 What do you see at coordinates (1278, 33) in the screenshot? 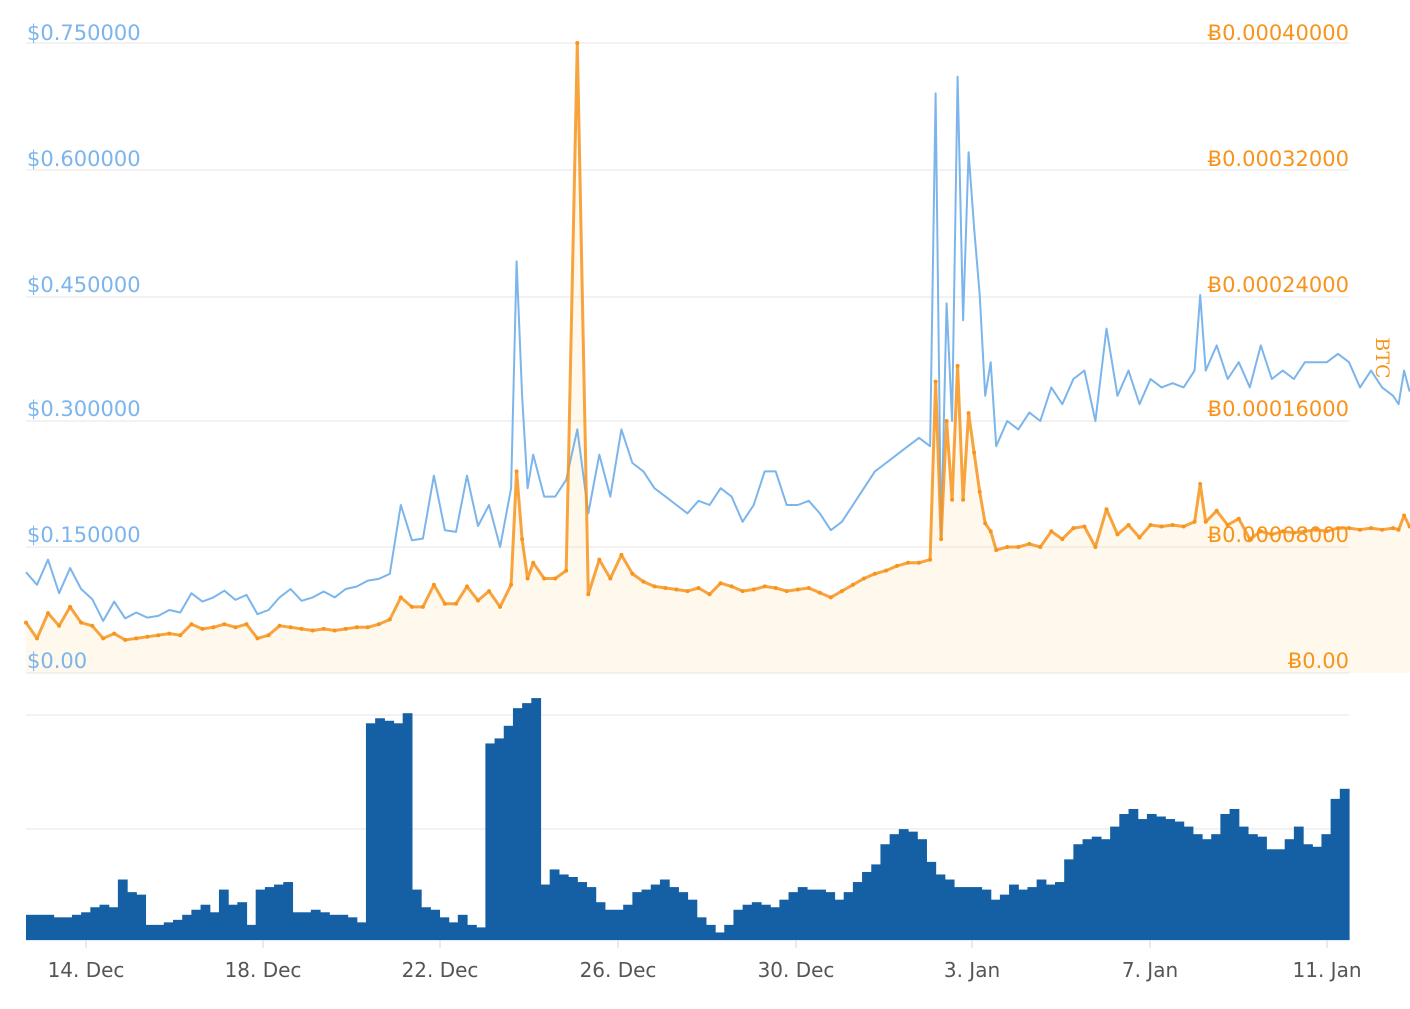
I see `right-y-tick-label: Ƀ0.00040000` at bounding box center [1278, 33].